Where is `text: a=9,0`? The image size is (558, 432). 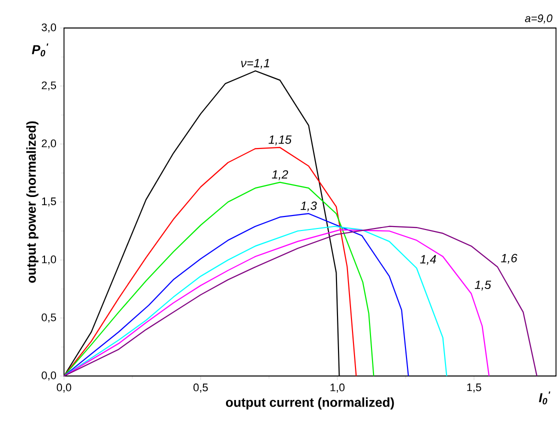 text: a=9,0 is located at coordinates (538, 19).